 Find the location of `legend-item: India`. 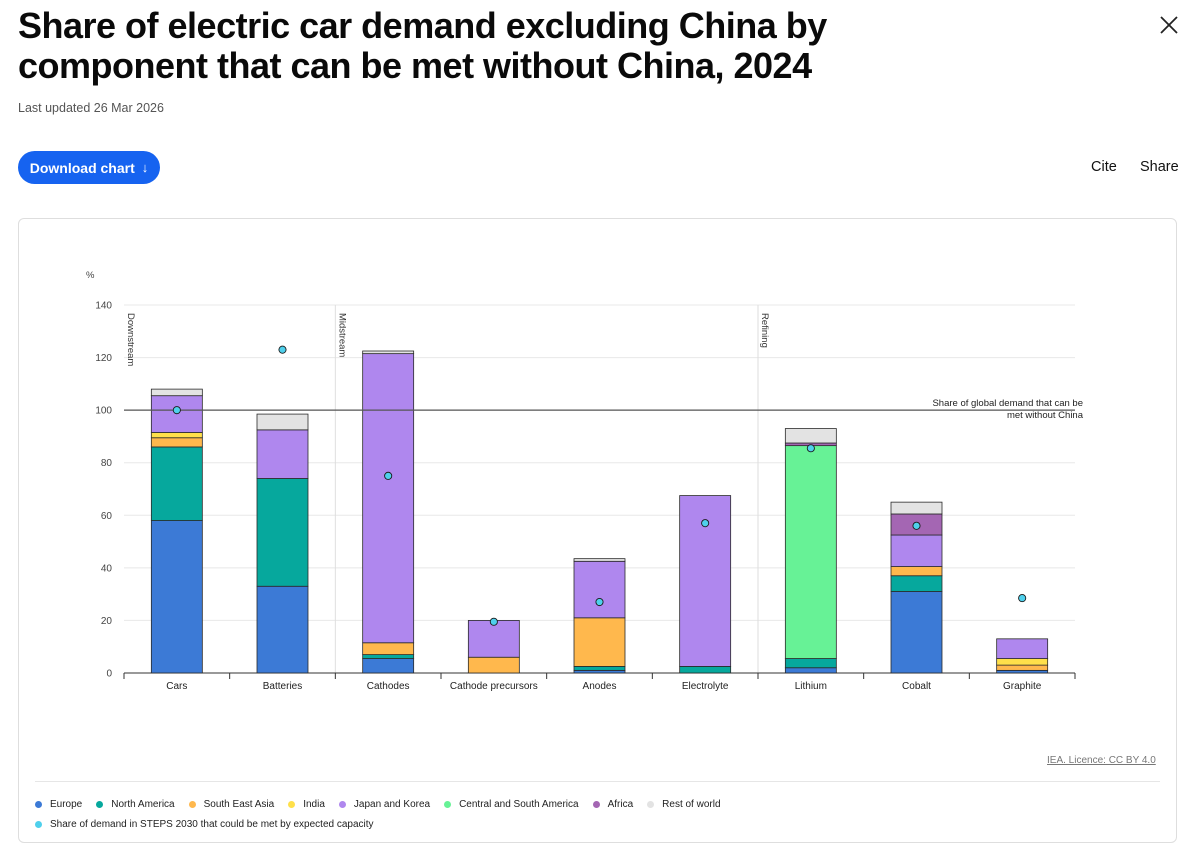

legend-item: India is located at coordinates (306, 804).